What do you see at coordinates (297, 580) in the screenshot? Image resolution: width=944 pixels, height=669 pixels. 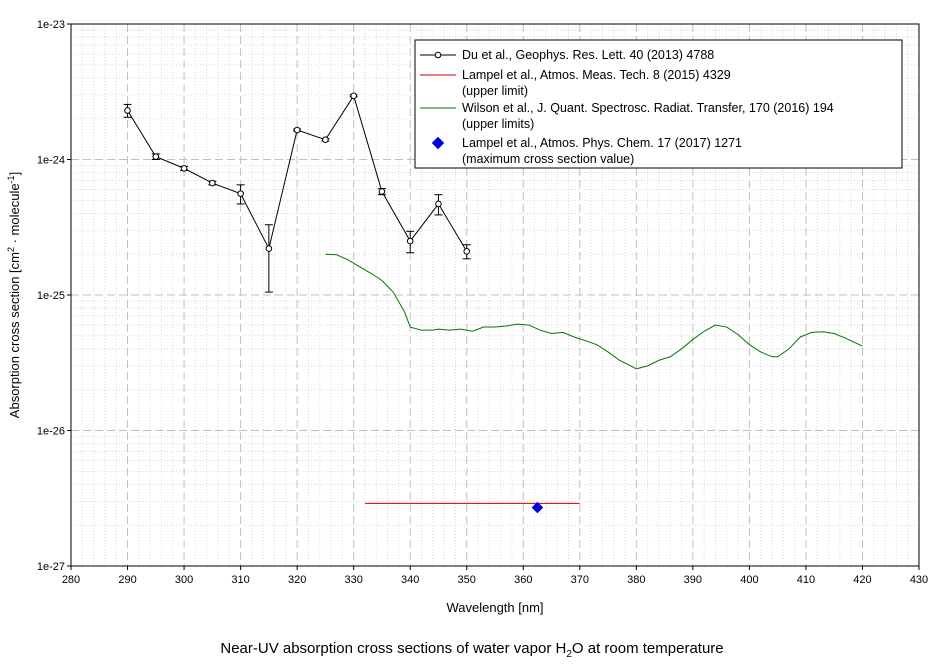 I see `x-tick-label: 320` at bounding box center [297, 580].